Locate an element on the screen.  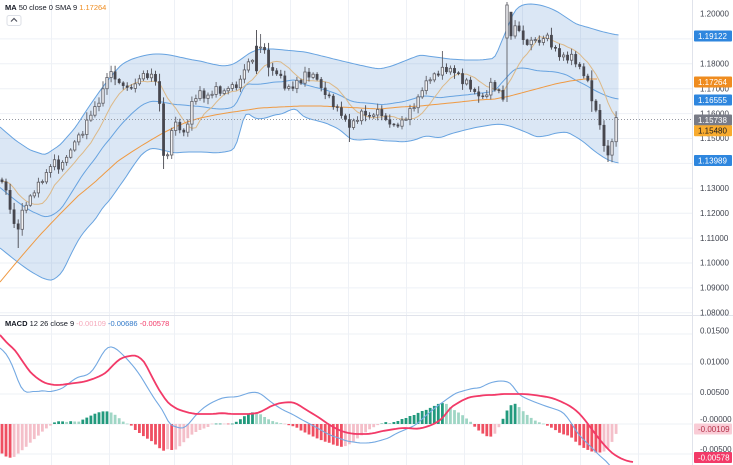
svg-text: 1.15000 is located at coordinates (714, 138).